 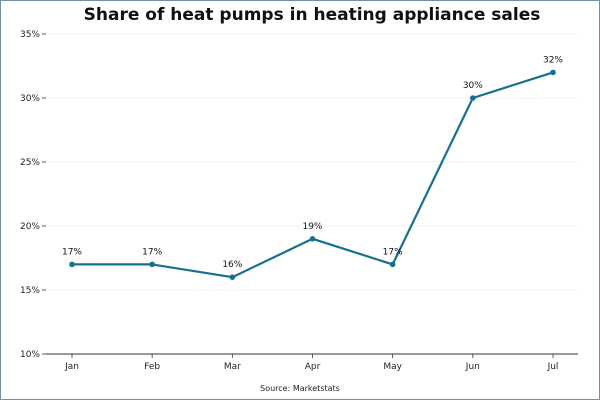 I want to click on x-tick-label: May, so click(x=392, y=367).